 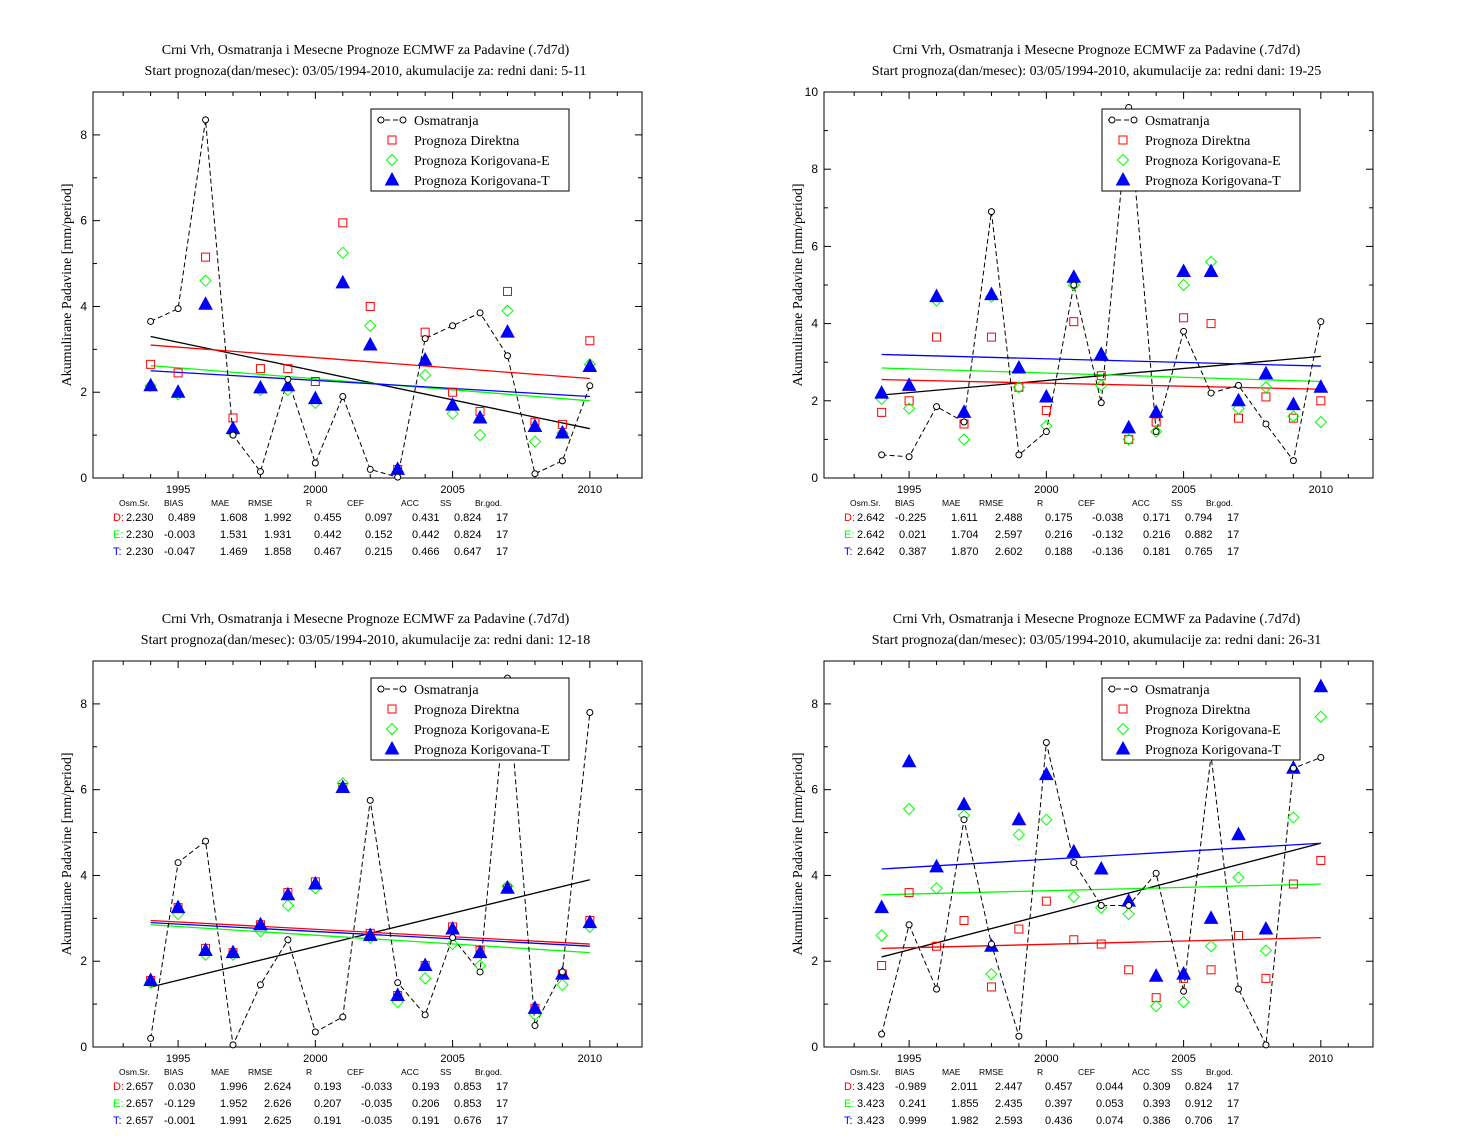 I want to click on stats-cell: 1.531, so click(x=234, y=535).